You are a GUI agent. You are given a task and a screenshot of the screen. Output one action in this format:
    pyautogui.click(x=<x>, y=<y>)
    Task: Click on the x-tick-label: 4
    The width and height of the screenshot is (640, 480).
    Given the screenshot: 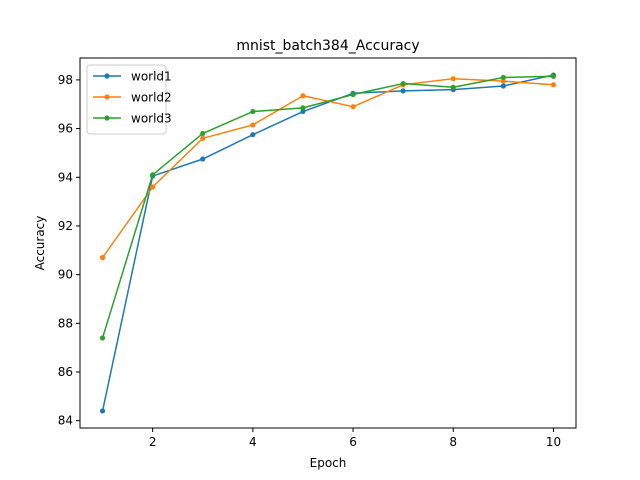 What is the action you would take?
    pyautogui.click(x=253, y=442)
    